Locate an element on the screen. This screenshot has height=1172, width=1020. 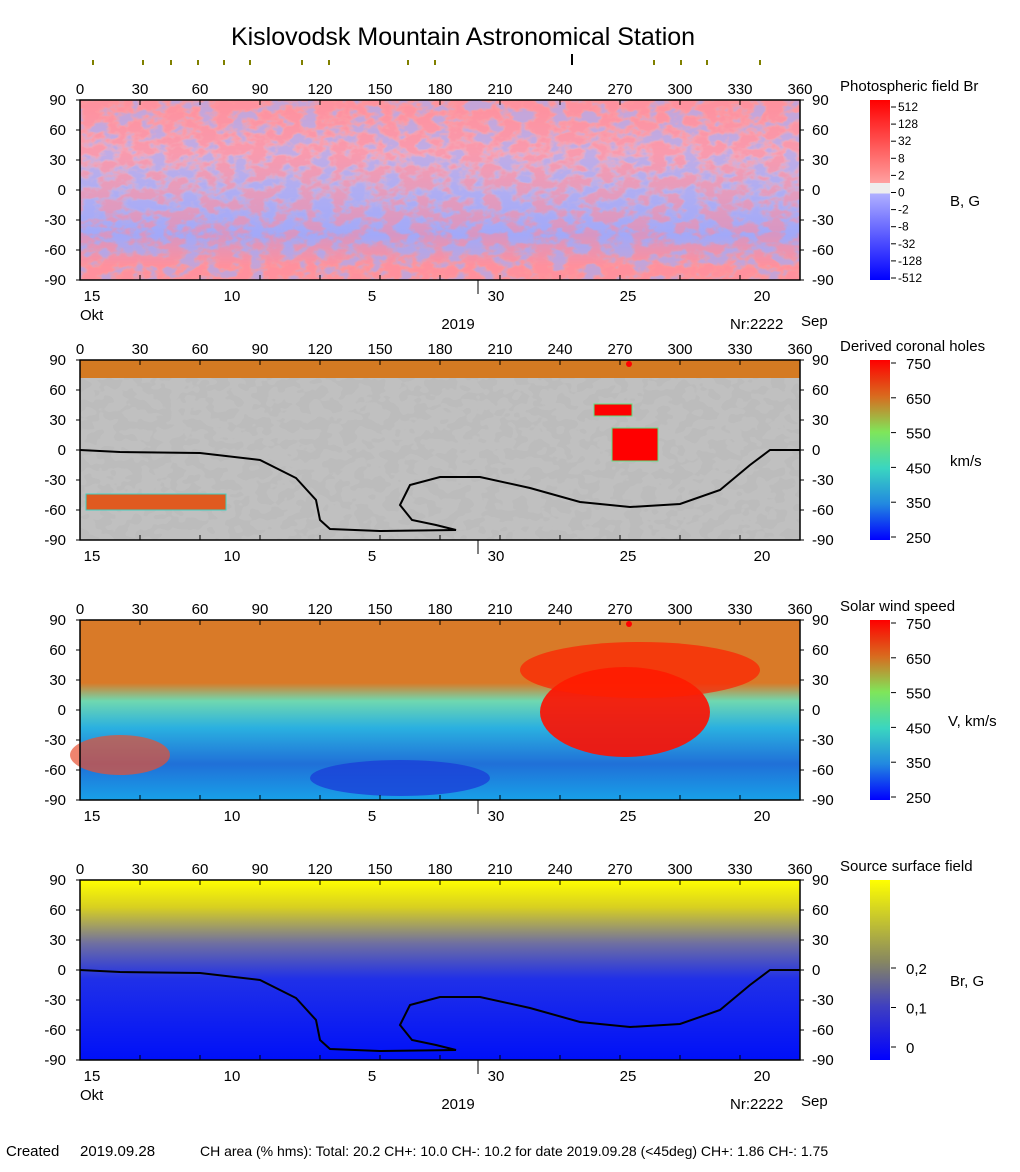
lon-tick-label: 240 is located at coordinates (559, 349).